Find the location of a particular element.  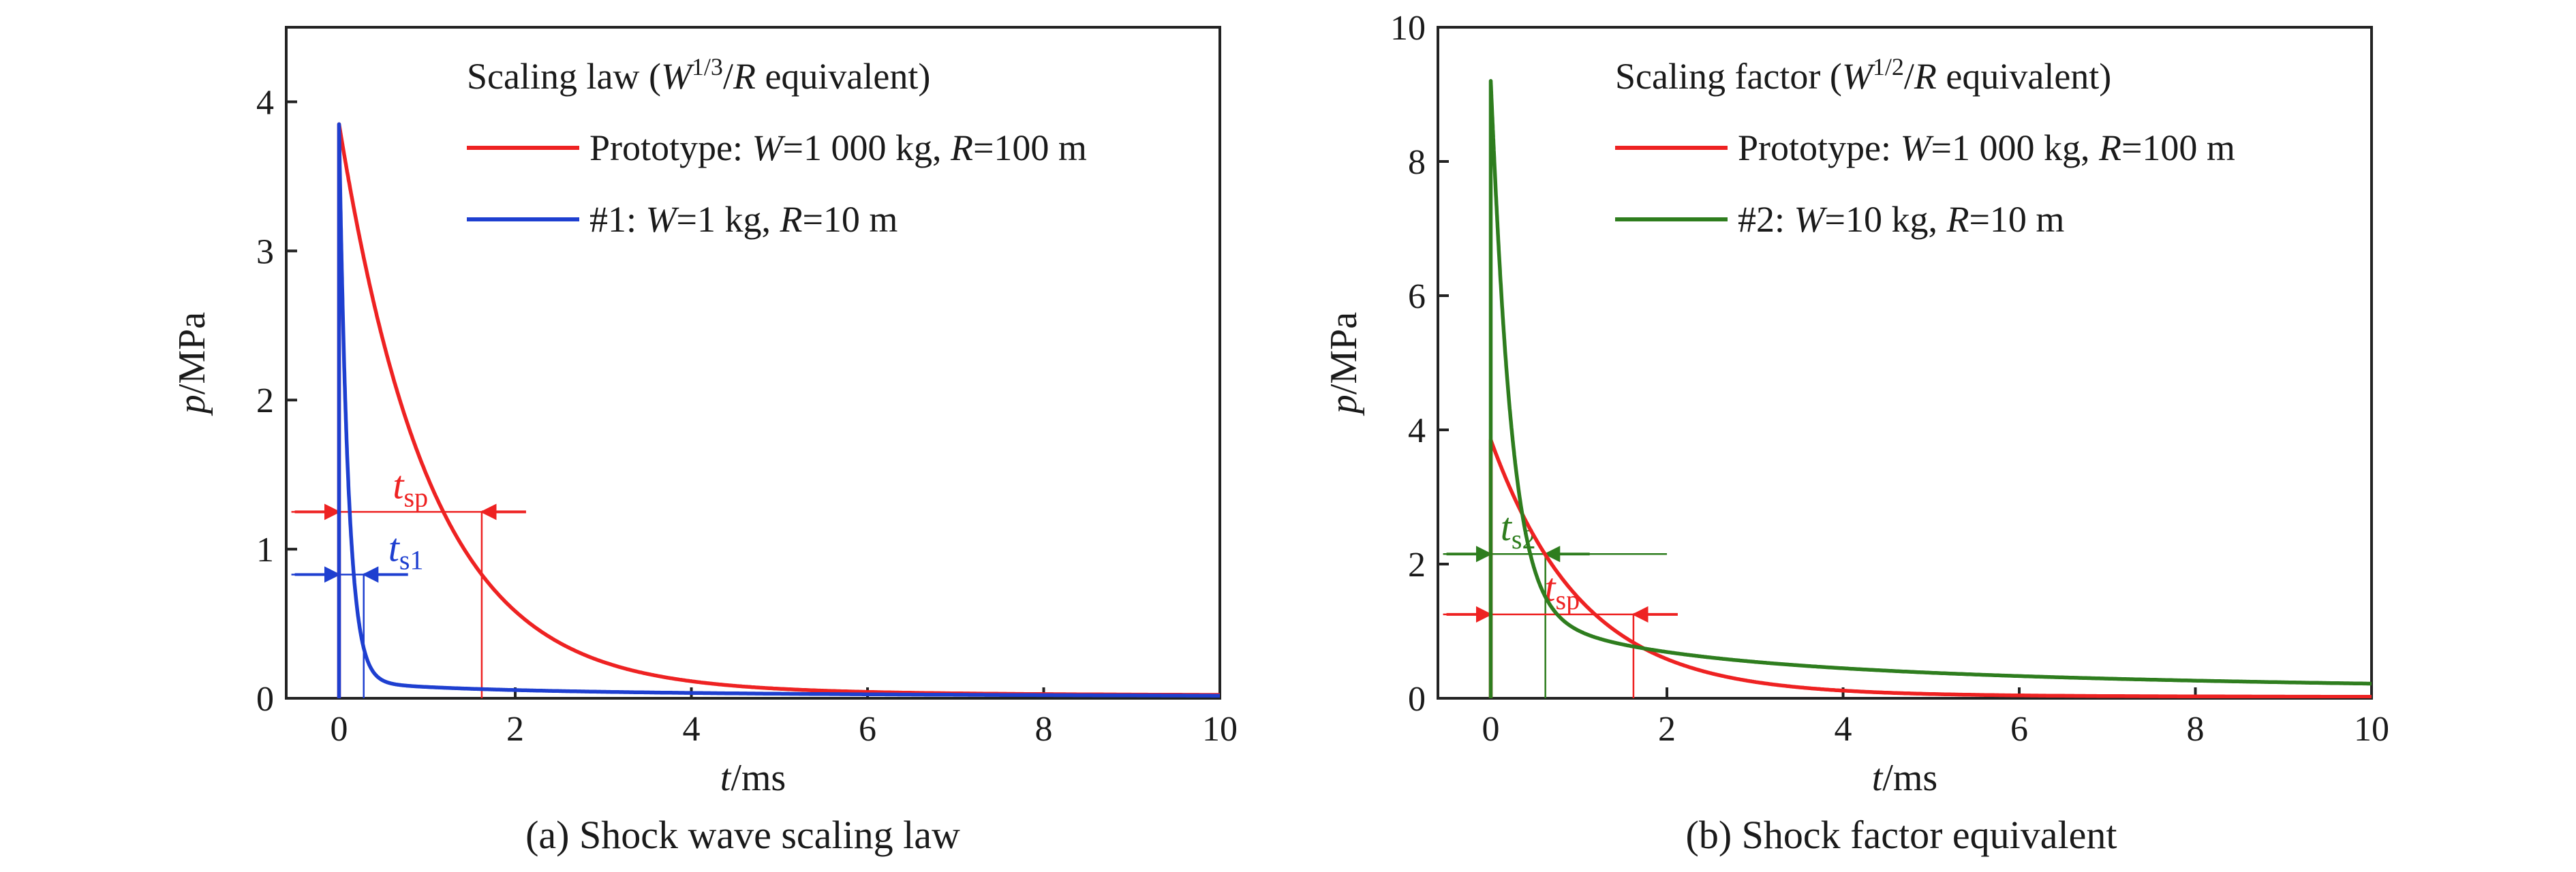

annotation-label: ts1 is located at coordinates (406, 550).